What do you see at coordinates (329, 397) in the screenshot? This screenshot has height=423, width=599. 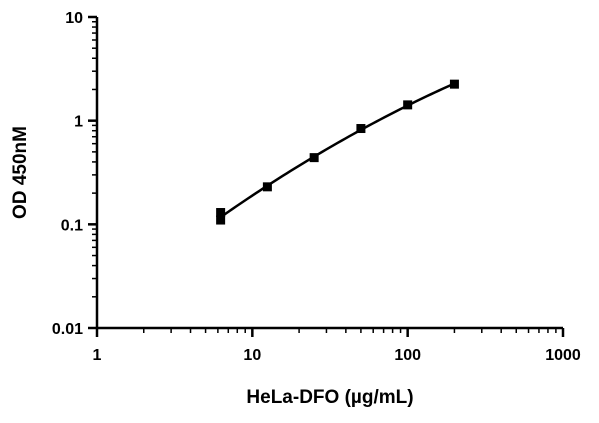 I see `x-axis-title: HeLa-DFO (µg/mL)` at bounding box center [329, 397].